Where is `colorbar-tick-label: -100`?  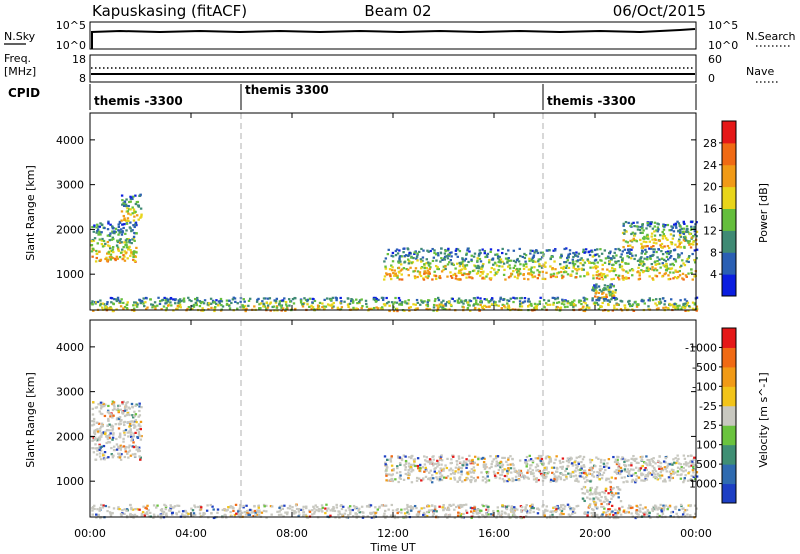
colorbar-tick-label: -100 is located at coordinates (704, 386).